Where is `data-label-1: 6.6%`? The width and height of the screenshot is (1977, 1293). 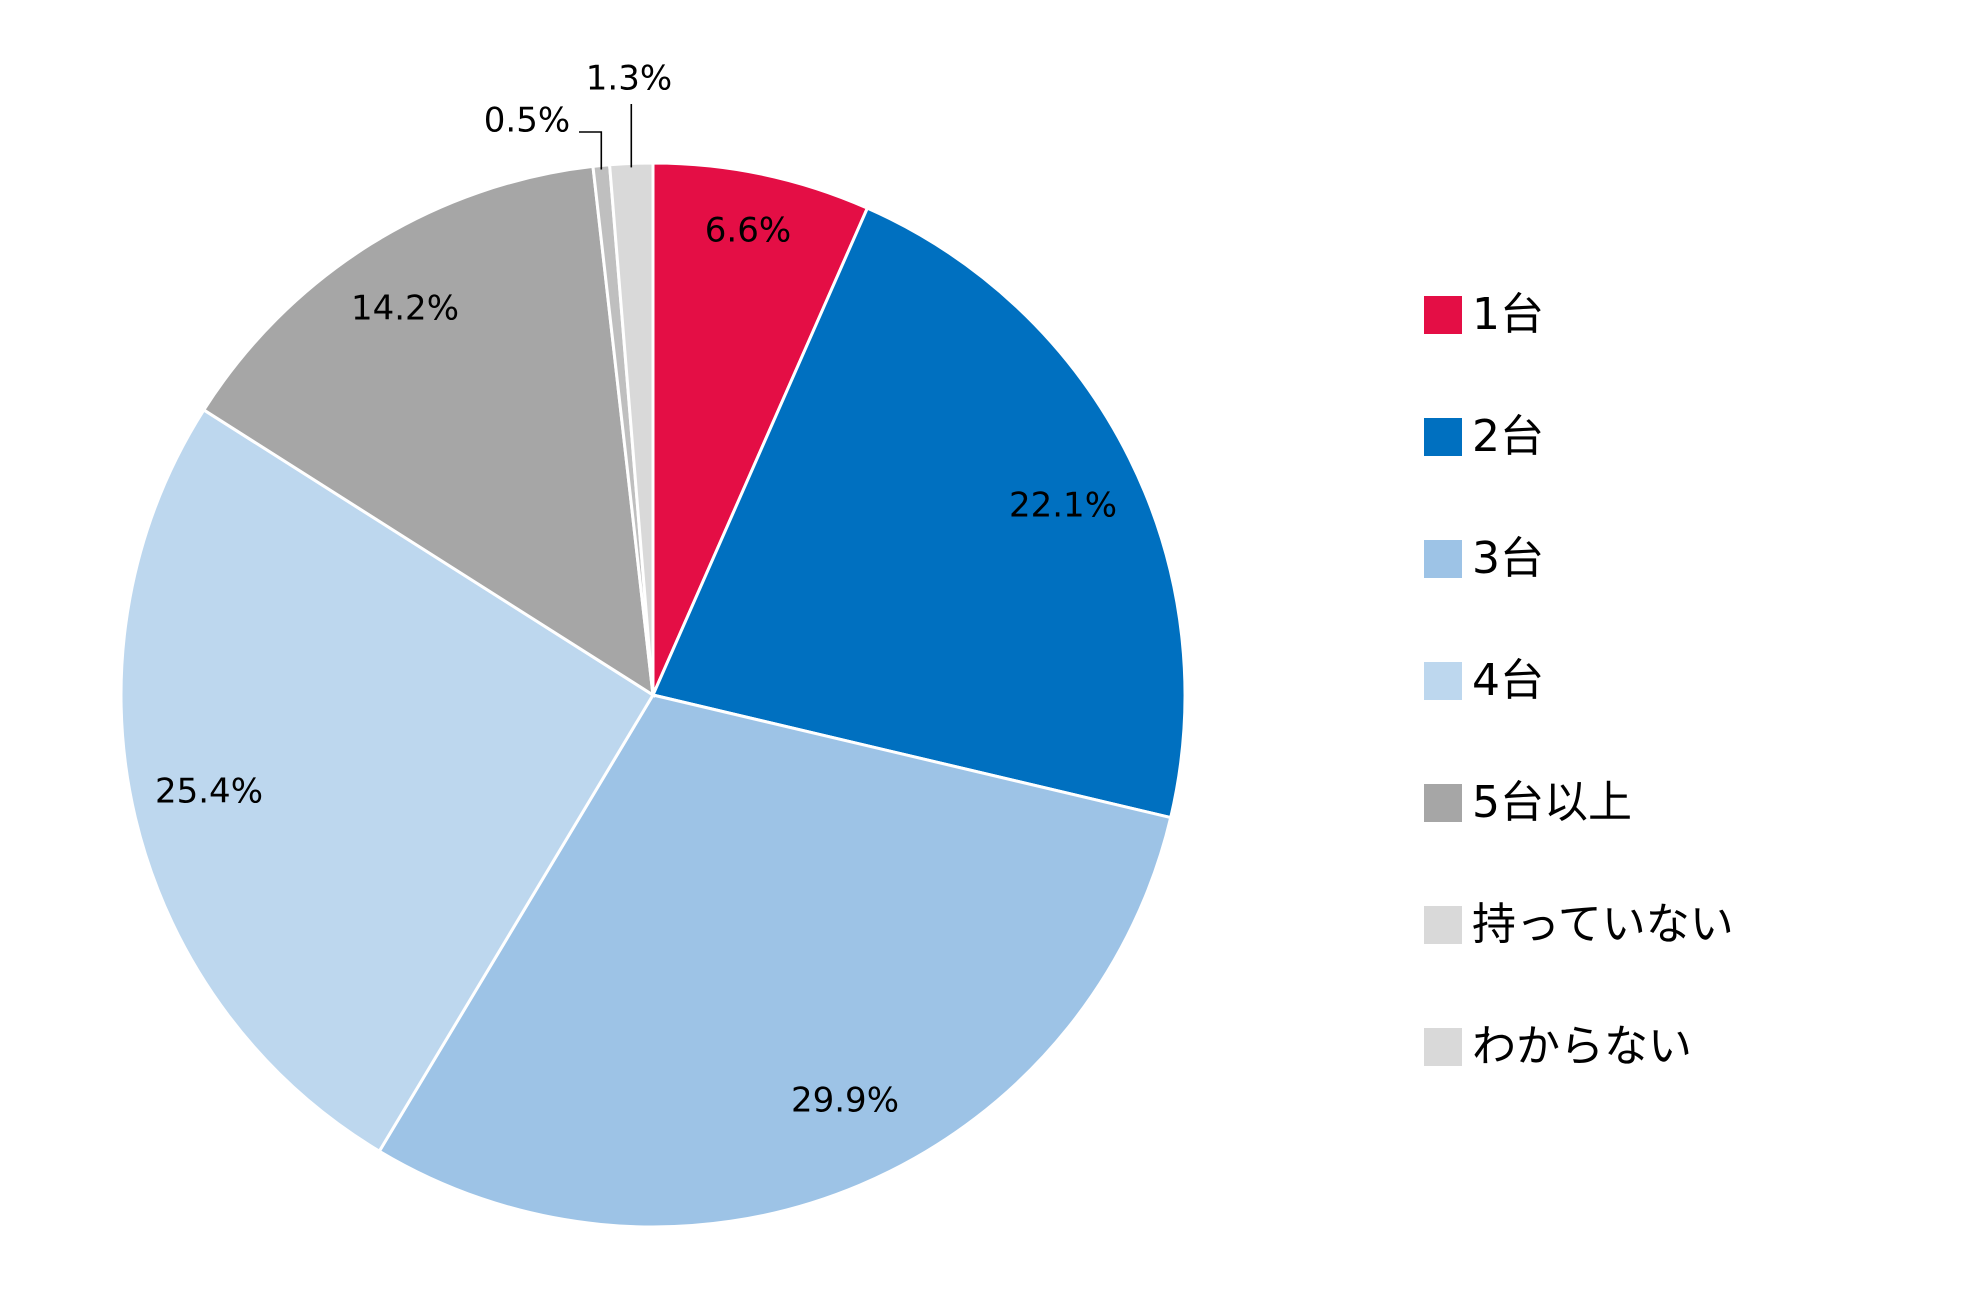 data-label-1: 6.6% is located at coordinates (748, 231).